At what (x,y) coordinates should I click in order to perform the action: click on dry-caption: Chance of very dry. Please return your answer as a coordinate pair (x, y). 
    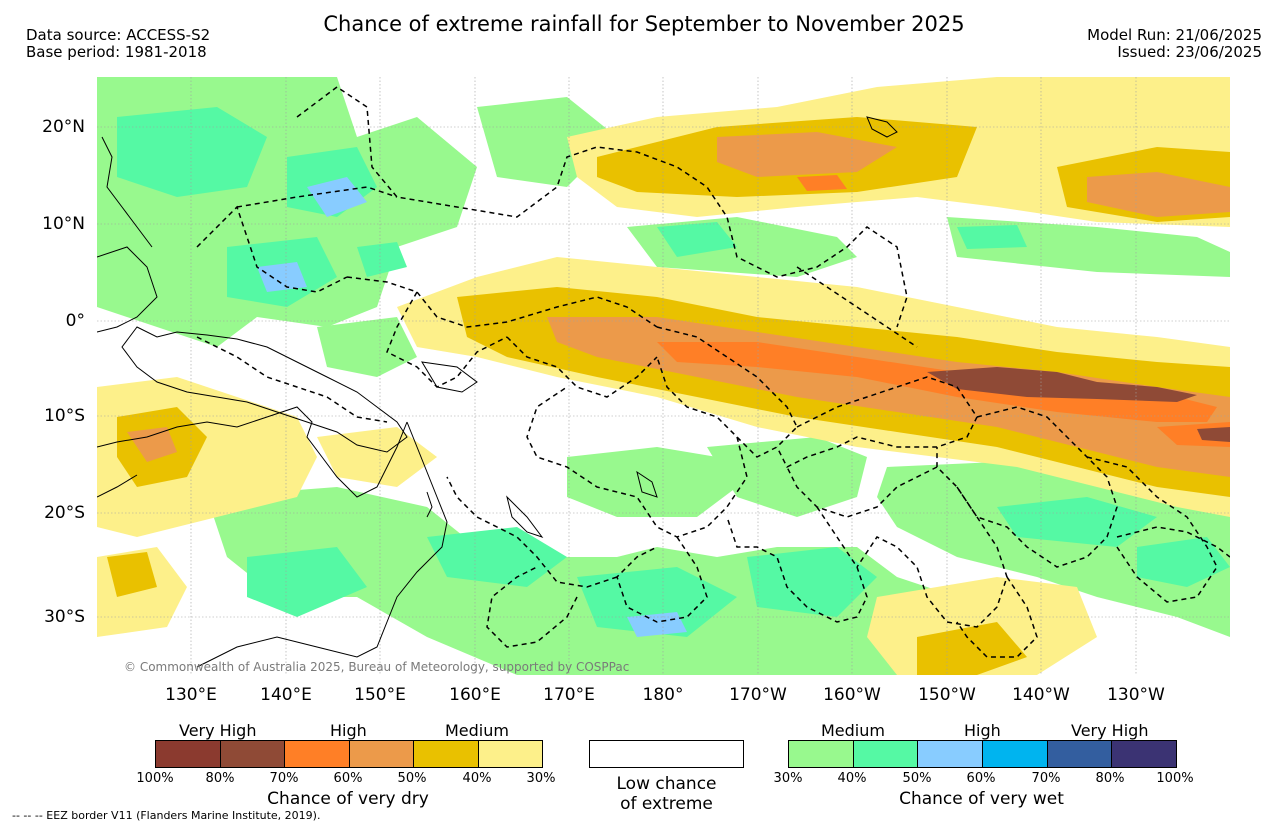
    Looking at the image, I should click on (348, 799).